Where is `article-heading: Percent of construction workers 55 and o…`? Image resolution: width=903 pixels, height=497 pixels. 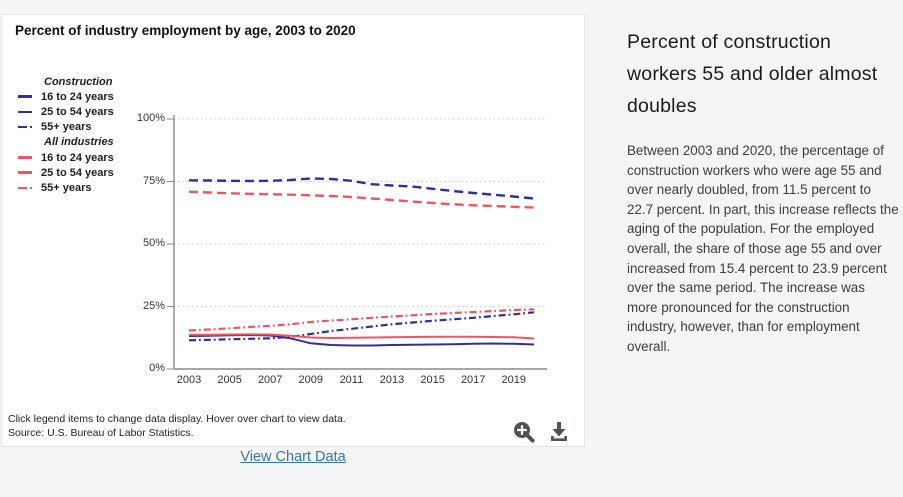
article-heading: Percent of construction workers 55 and o… is located at coordinates (752, 74).